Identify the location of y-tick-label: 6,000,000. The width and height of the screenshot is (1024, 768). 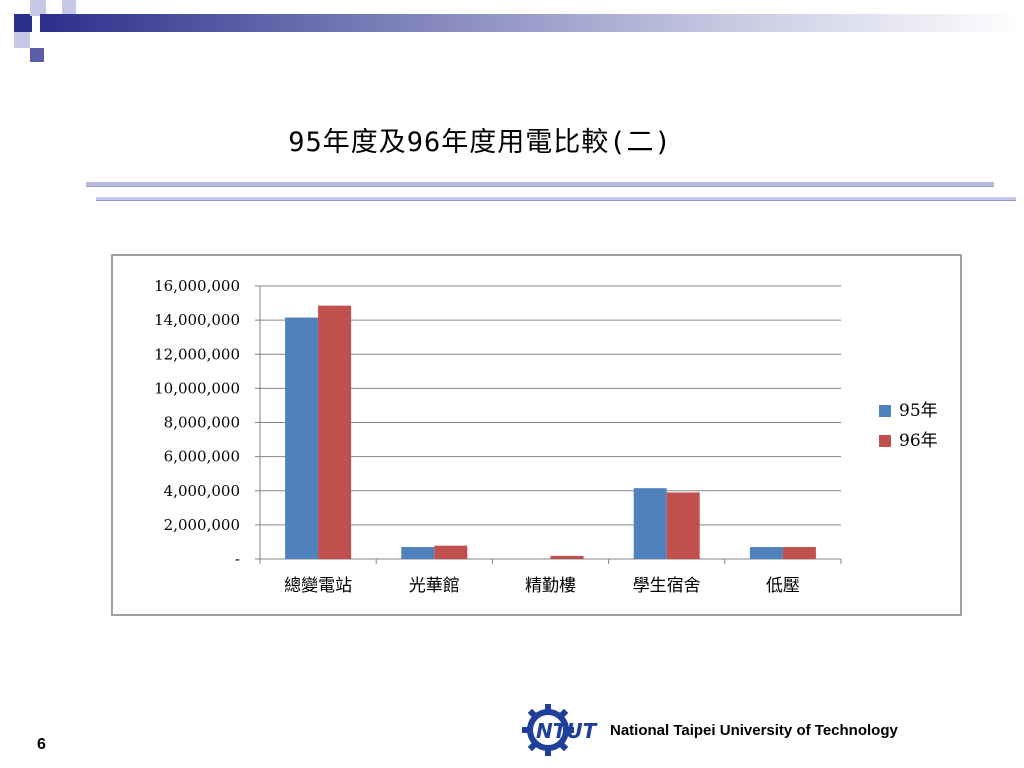
(202, 457).